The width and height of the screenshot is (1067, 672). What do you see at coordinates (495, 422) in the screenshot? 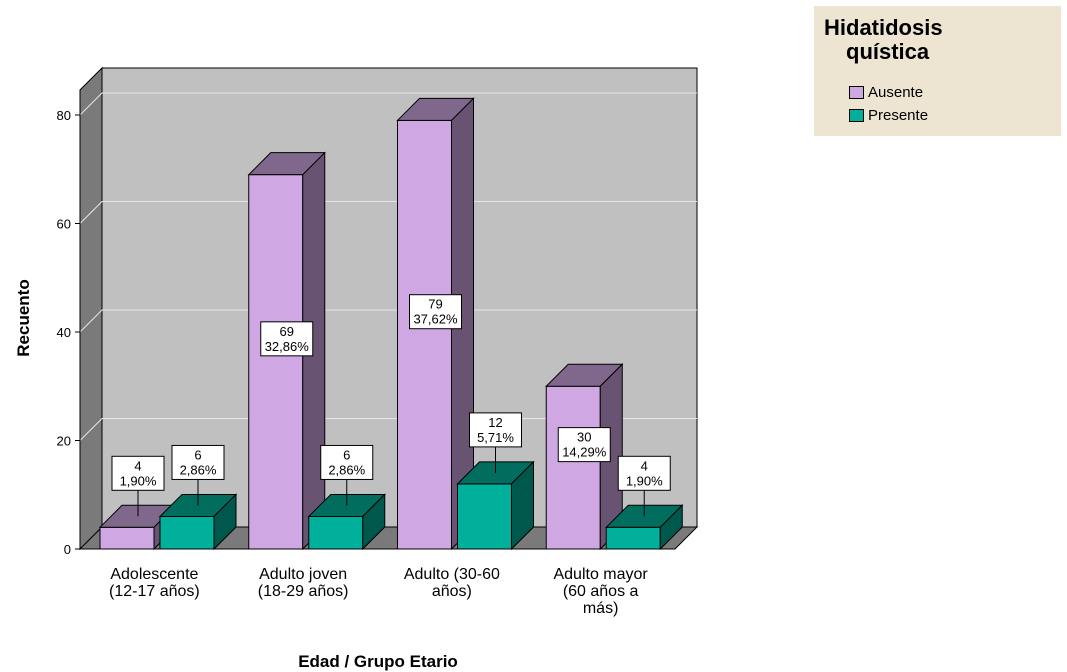
I see `data-label-count: 12` at bounding box center [495, 422].